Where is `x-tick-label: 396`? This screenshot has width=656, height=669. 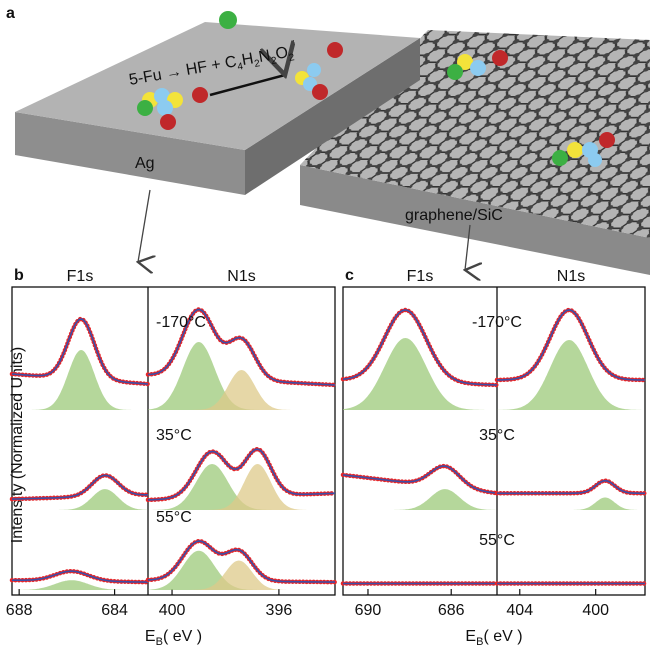
x-tick-label: 396 is located at coordinates (279, 610).